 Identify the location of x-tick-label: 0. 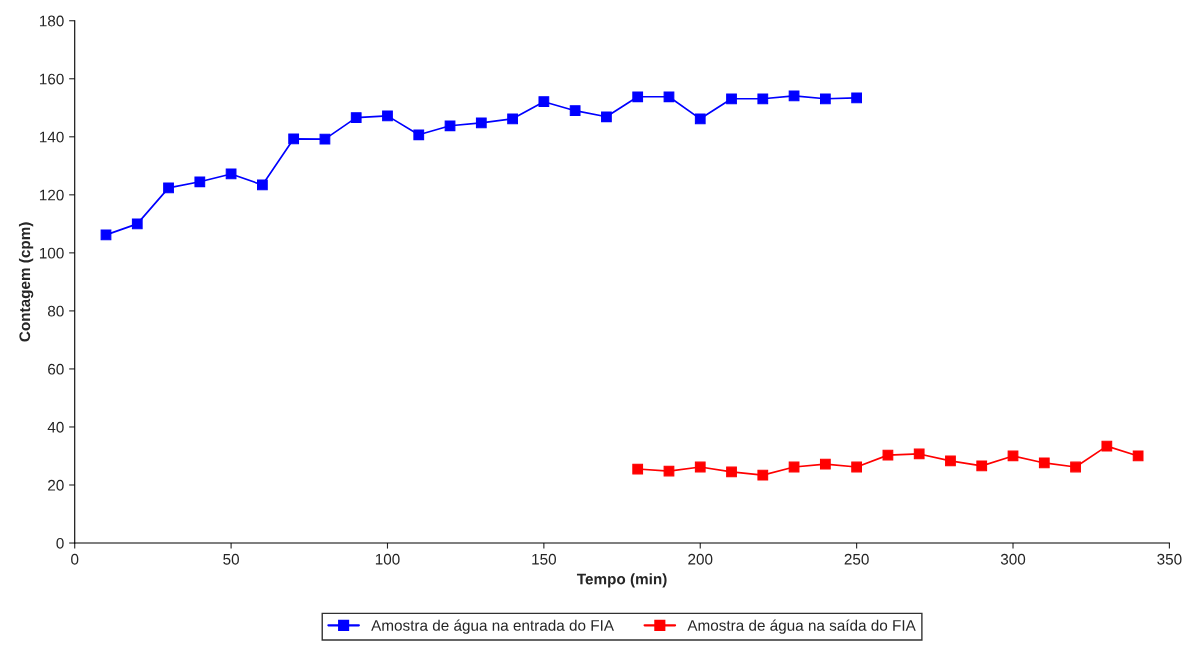
(75, 559).